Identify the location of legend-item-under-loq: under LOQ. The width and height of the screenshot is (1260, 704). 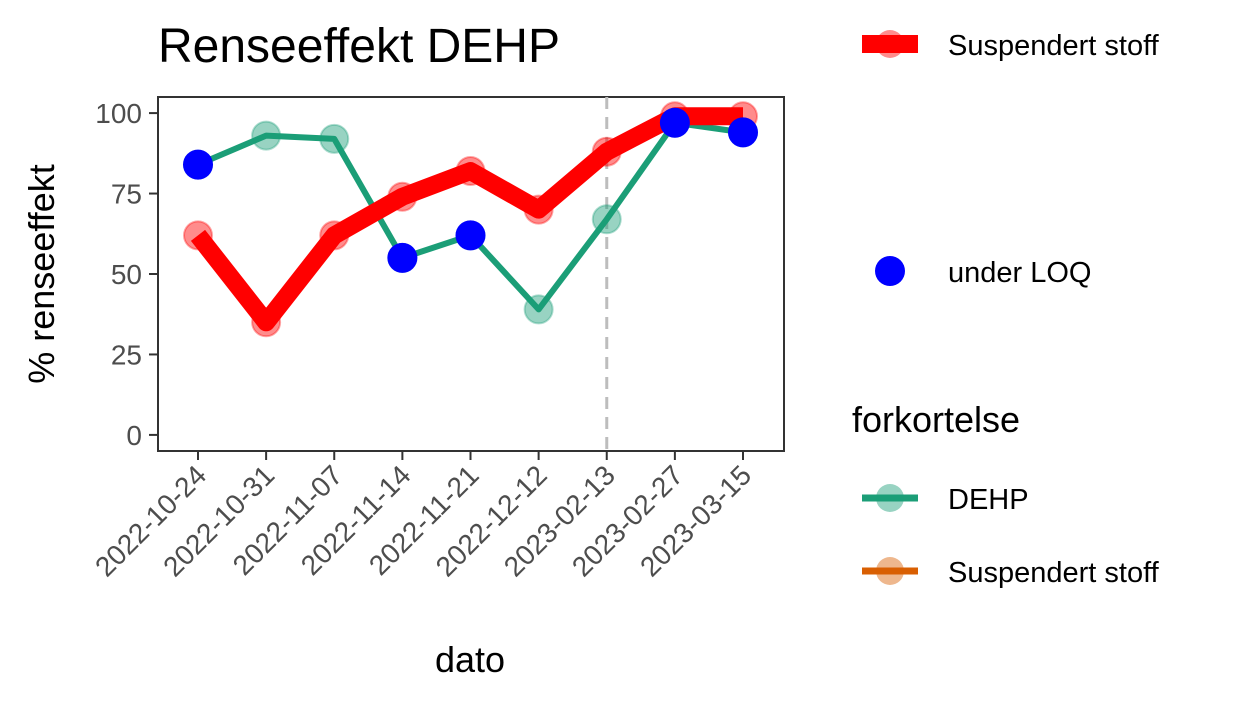
(983, 272).